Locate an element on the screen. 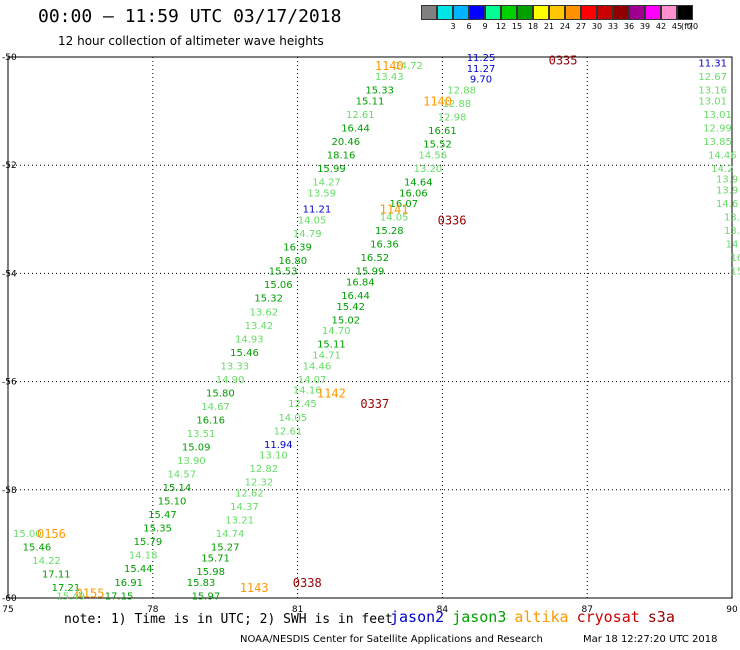 Image resolution: width=740 pixels, height=650 pixels. legend-label: 27 is located at coordinates (581, 26).